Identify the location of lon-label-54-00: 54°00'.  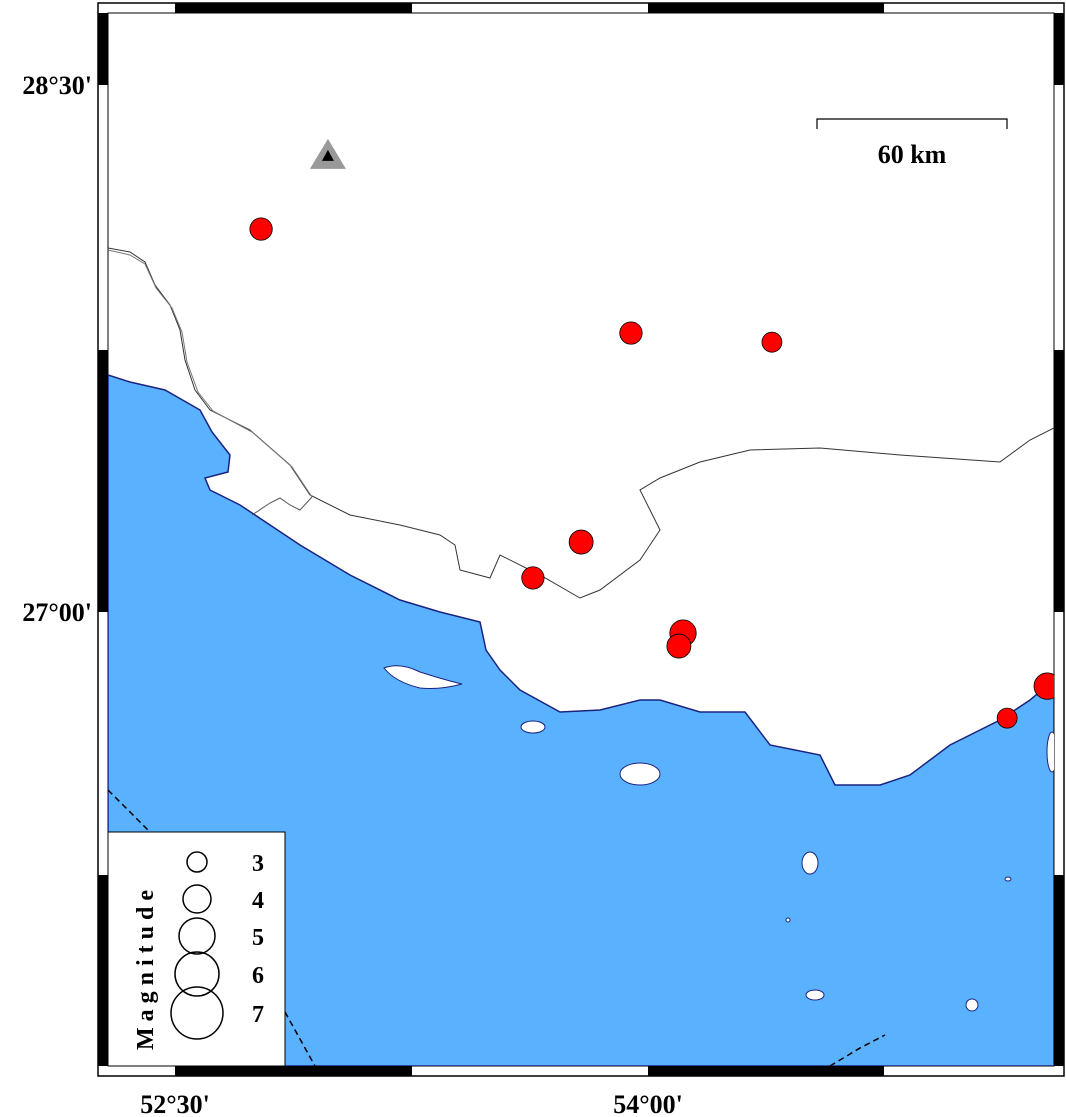
(648, 1103).